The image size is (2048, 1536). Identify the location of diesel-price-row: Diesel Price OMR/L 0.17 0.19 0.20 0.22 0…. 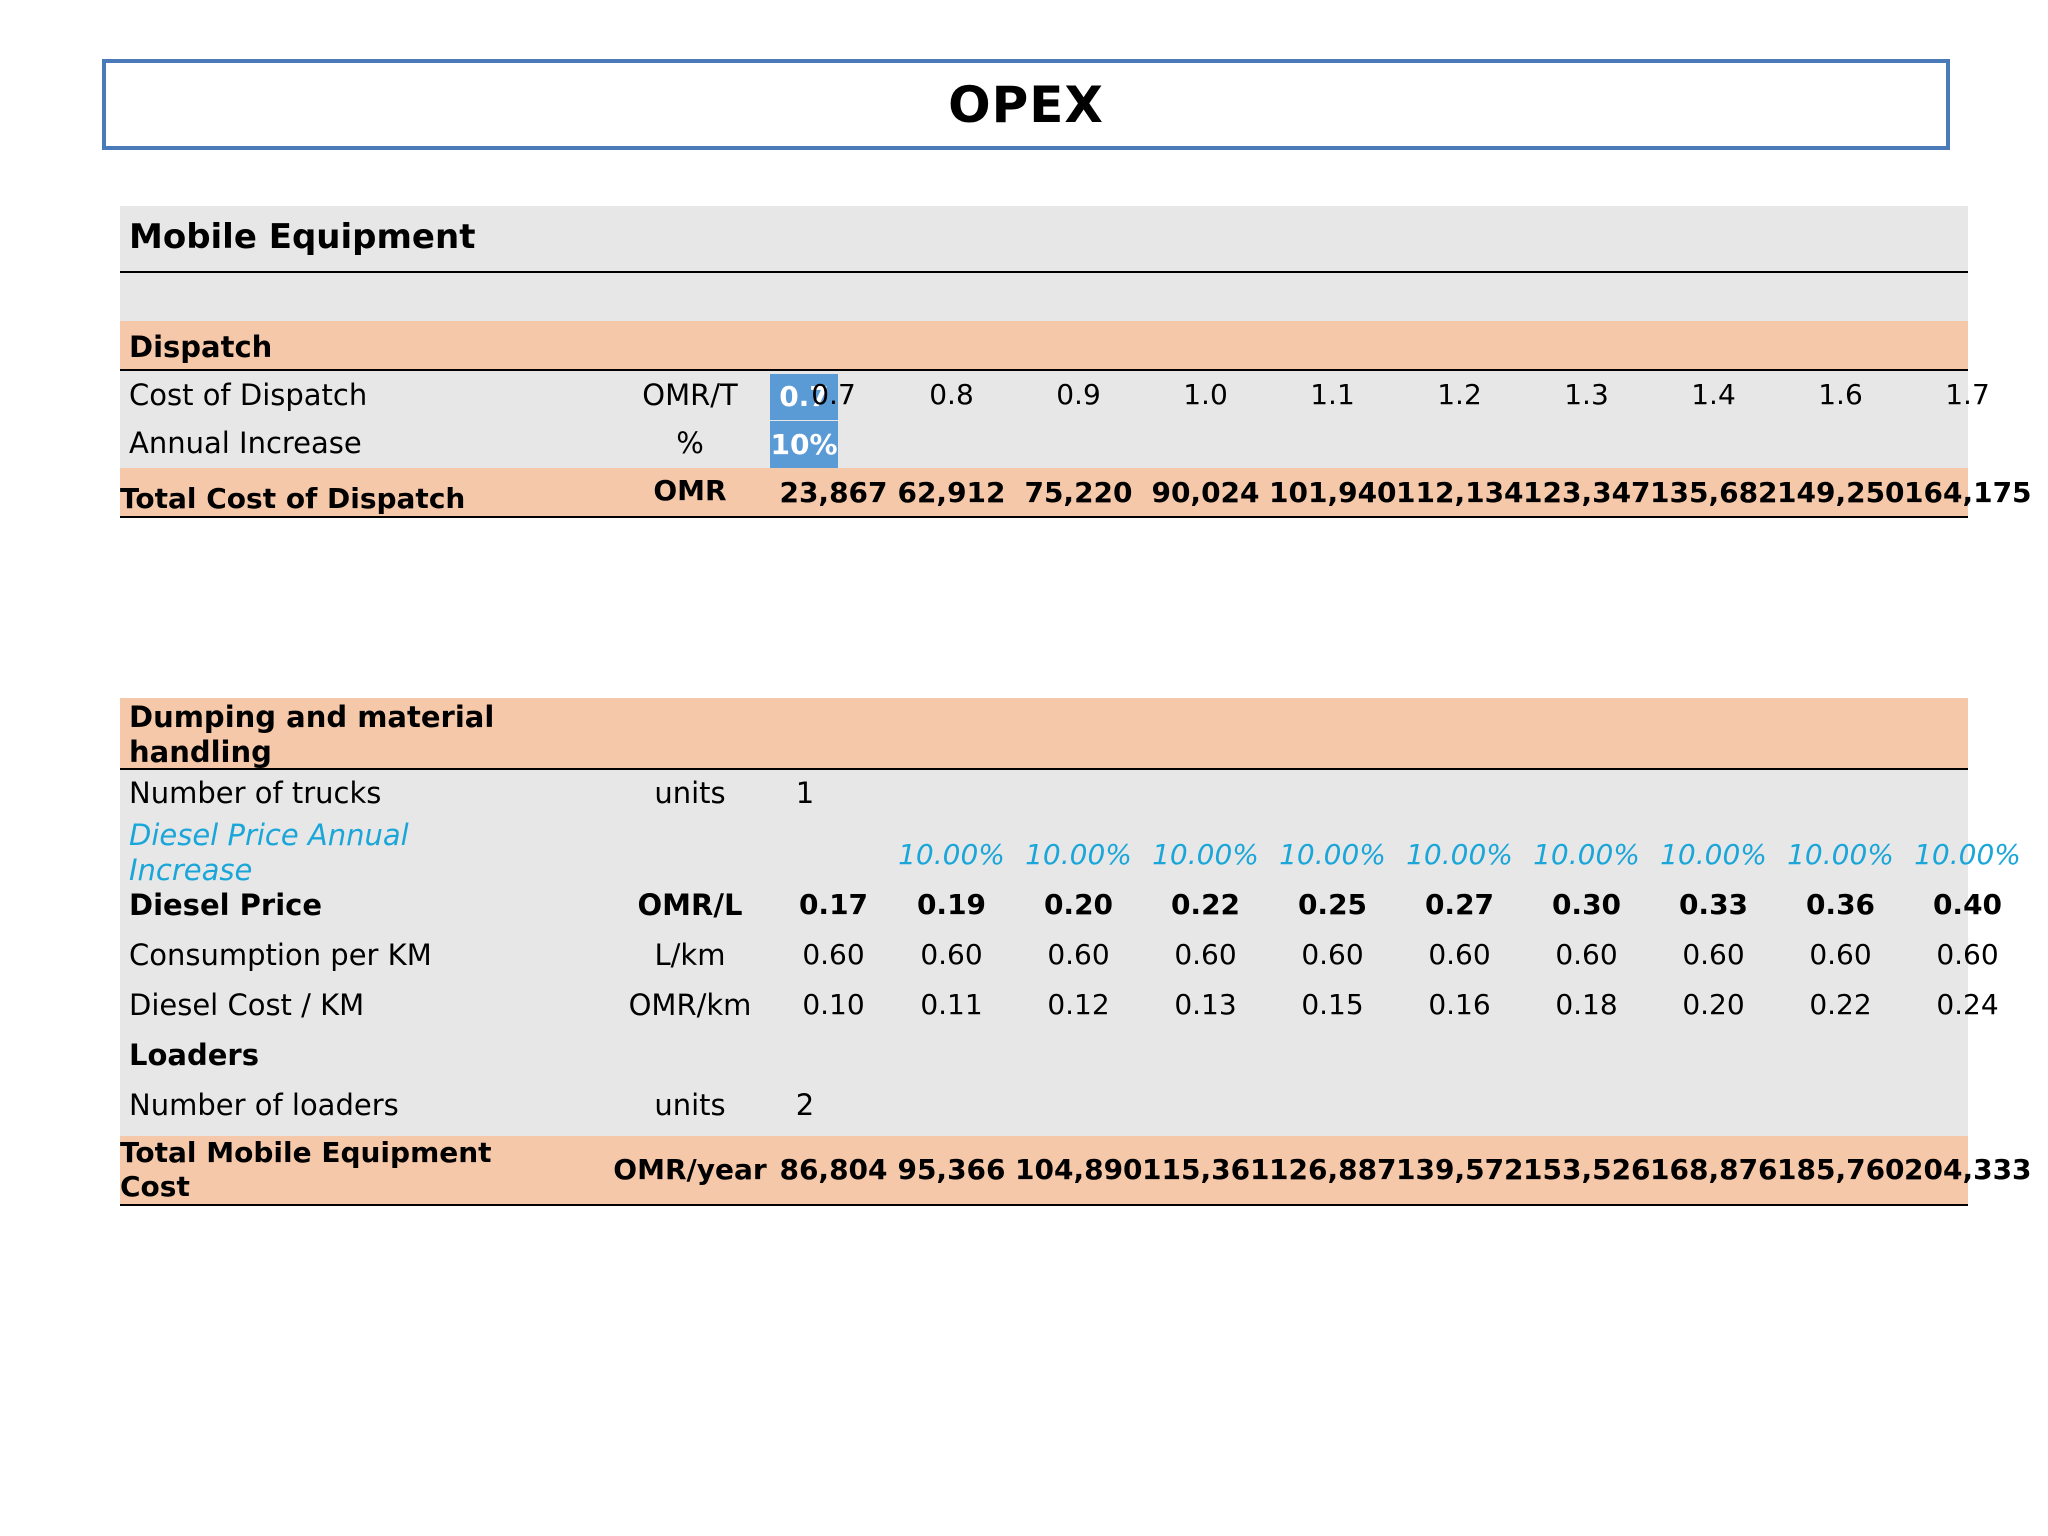
(1061, 909).